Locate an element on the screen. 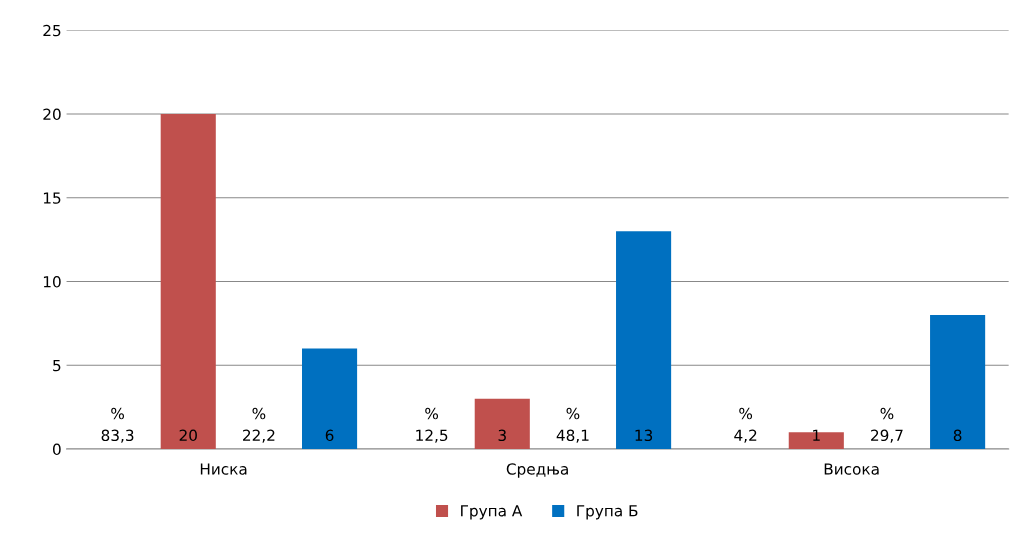 Image resolution: width=1024 pixels, height=551 pixels. annotation: % 29,7 is located at coordinates (887, 425).